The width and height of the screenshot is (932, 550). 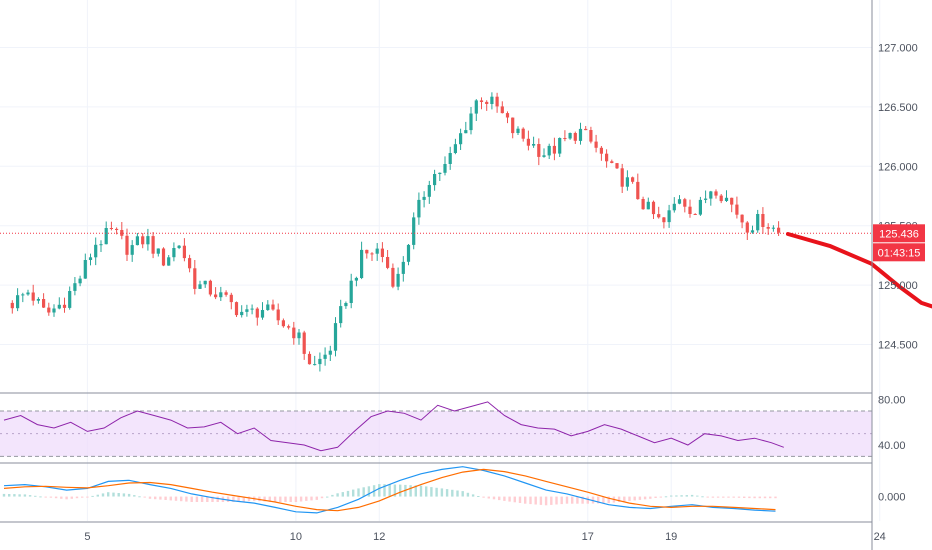 I want to click on forecast-drawing, so click(x=859, y=215).